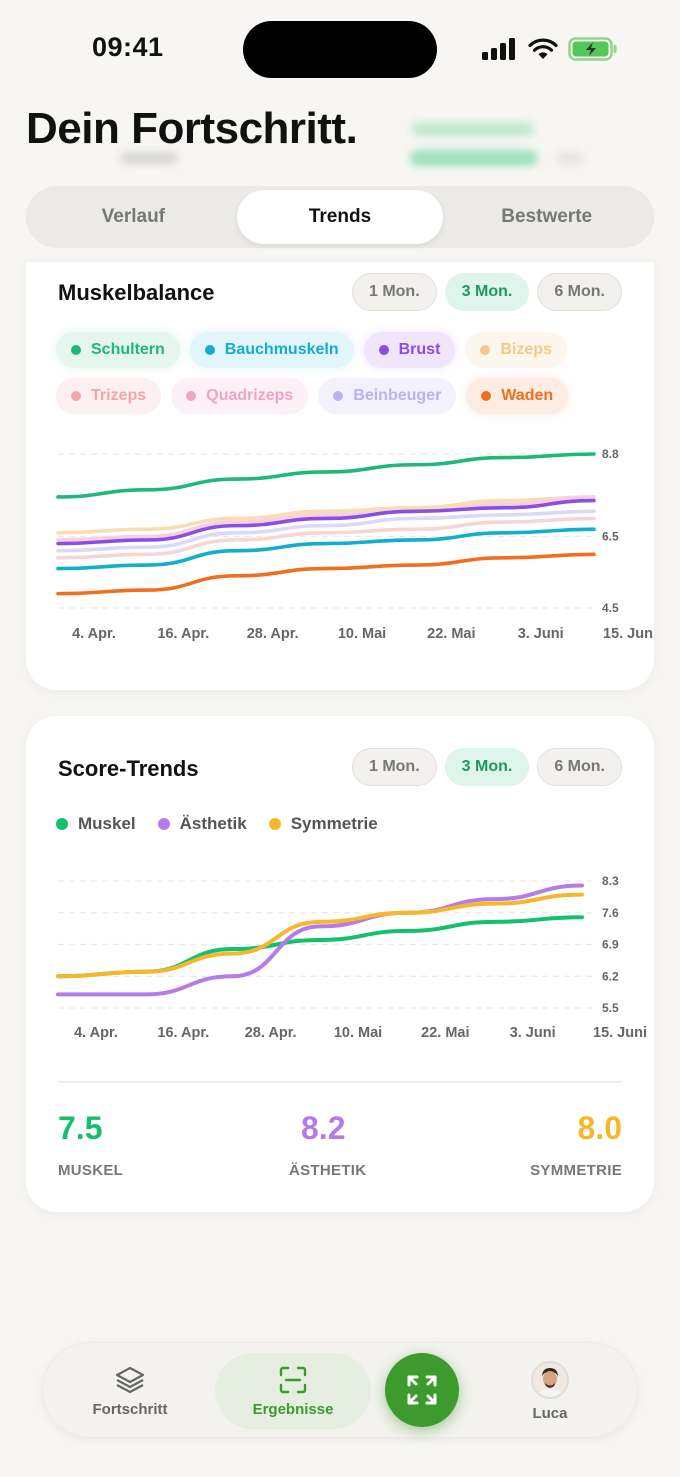 The width and height of the screenshot is (680, 1477). I want to click on y-tick-label: 6.9, so click(610, 945).